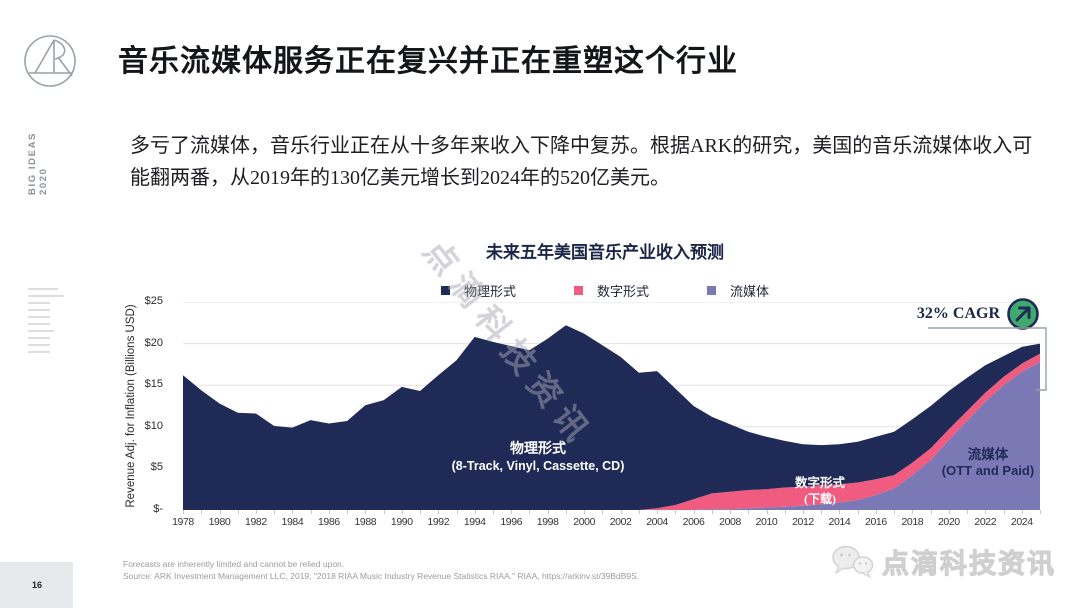  I want to click on brand-vertical-text: BIG IDEAS 2020, so click(38, 151).